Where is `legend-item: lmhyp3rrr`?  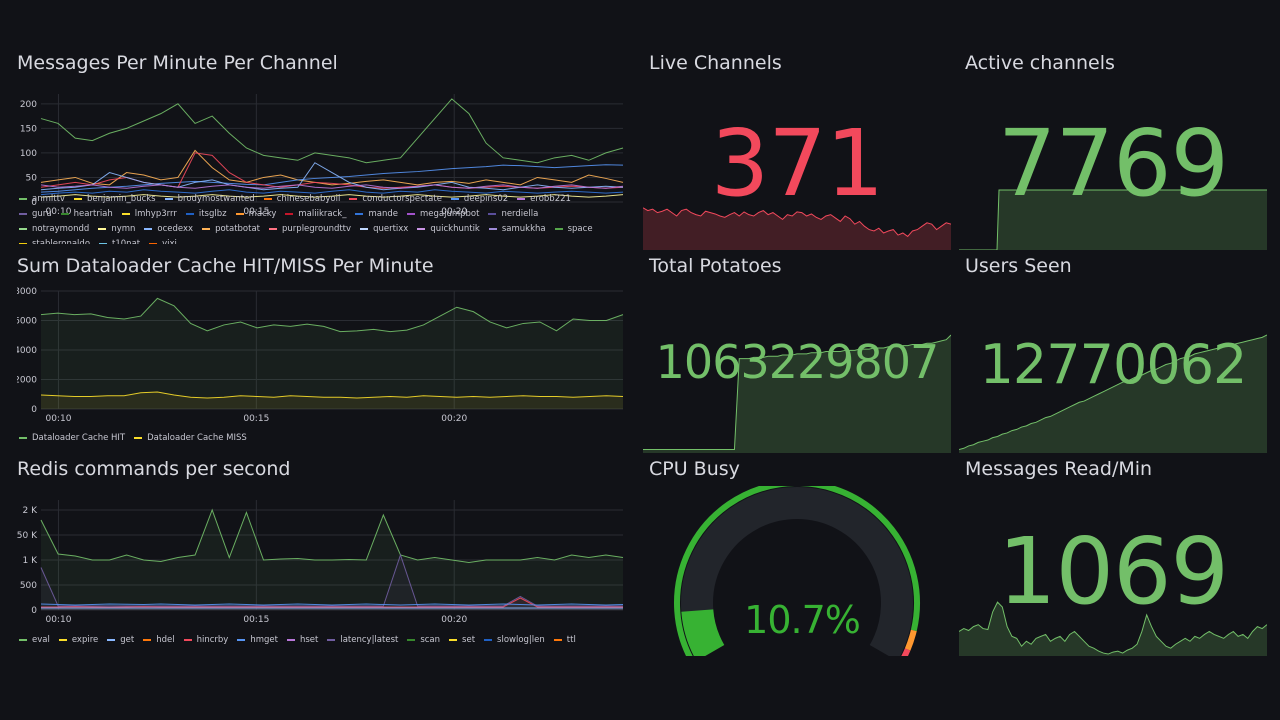
legend-item: lmhyp3rrr is located at coordinates (149, 214).